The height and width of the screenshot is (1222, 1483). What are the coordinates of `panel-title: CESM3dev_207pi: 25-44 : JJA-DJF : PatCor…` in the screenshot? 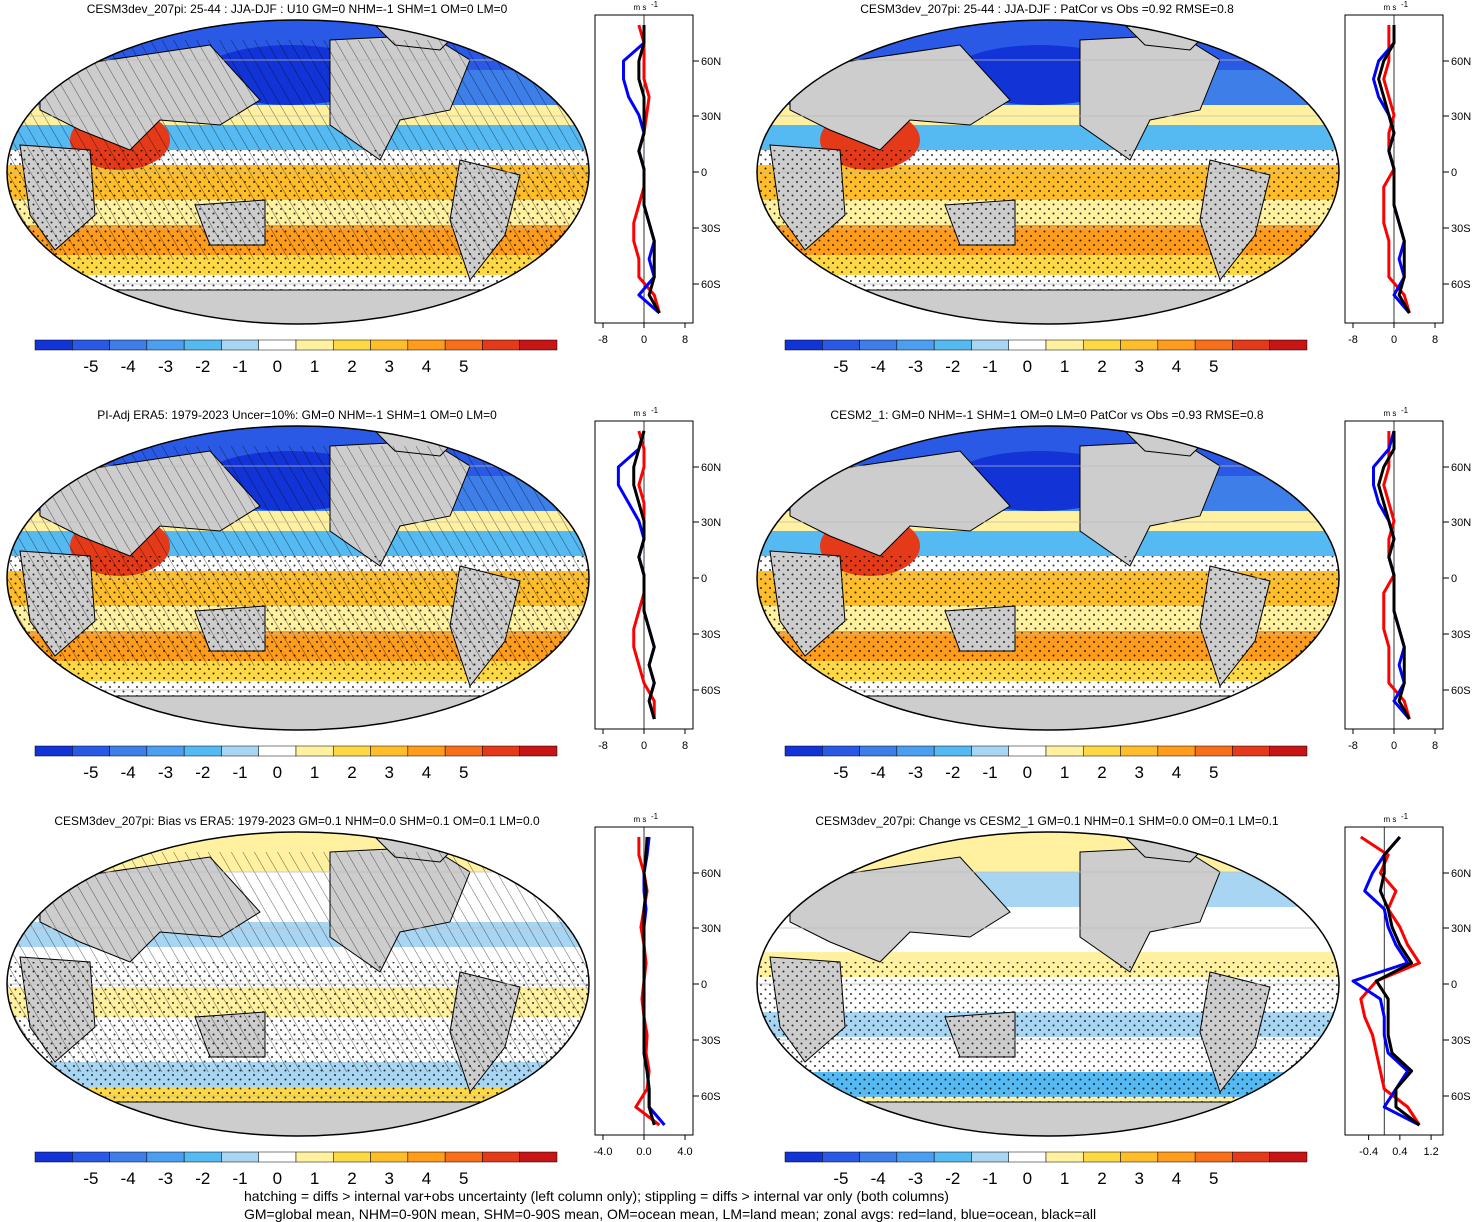 It's located at (1047, 9).